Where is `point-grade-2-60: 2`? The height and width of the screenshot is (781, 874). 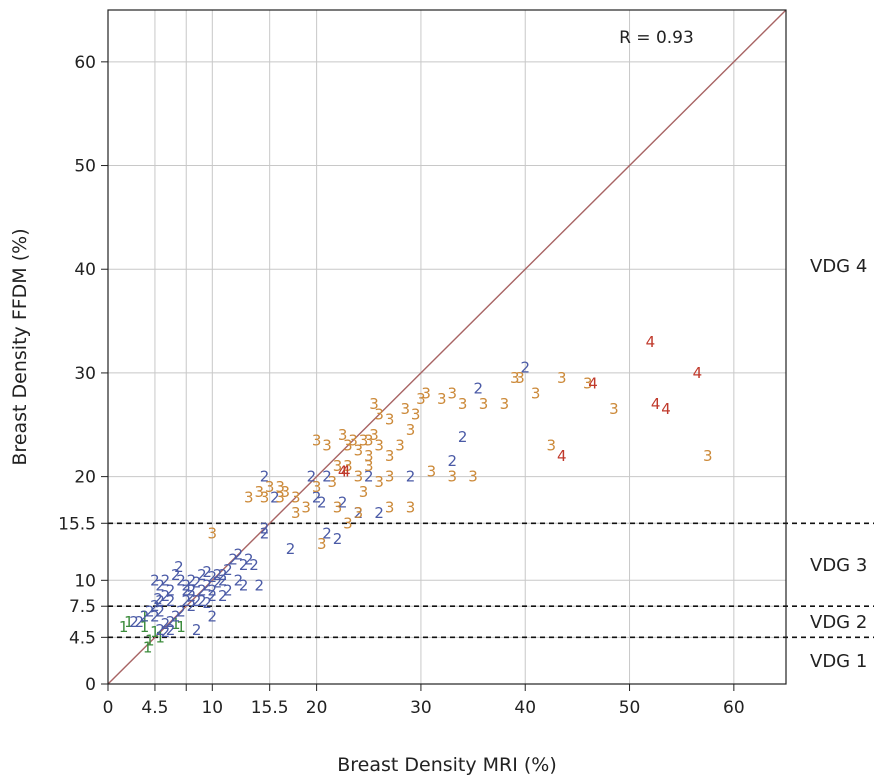
point-grade-2-60: 2 is located at coordinates (265, 534).